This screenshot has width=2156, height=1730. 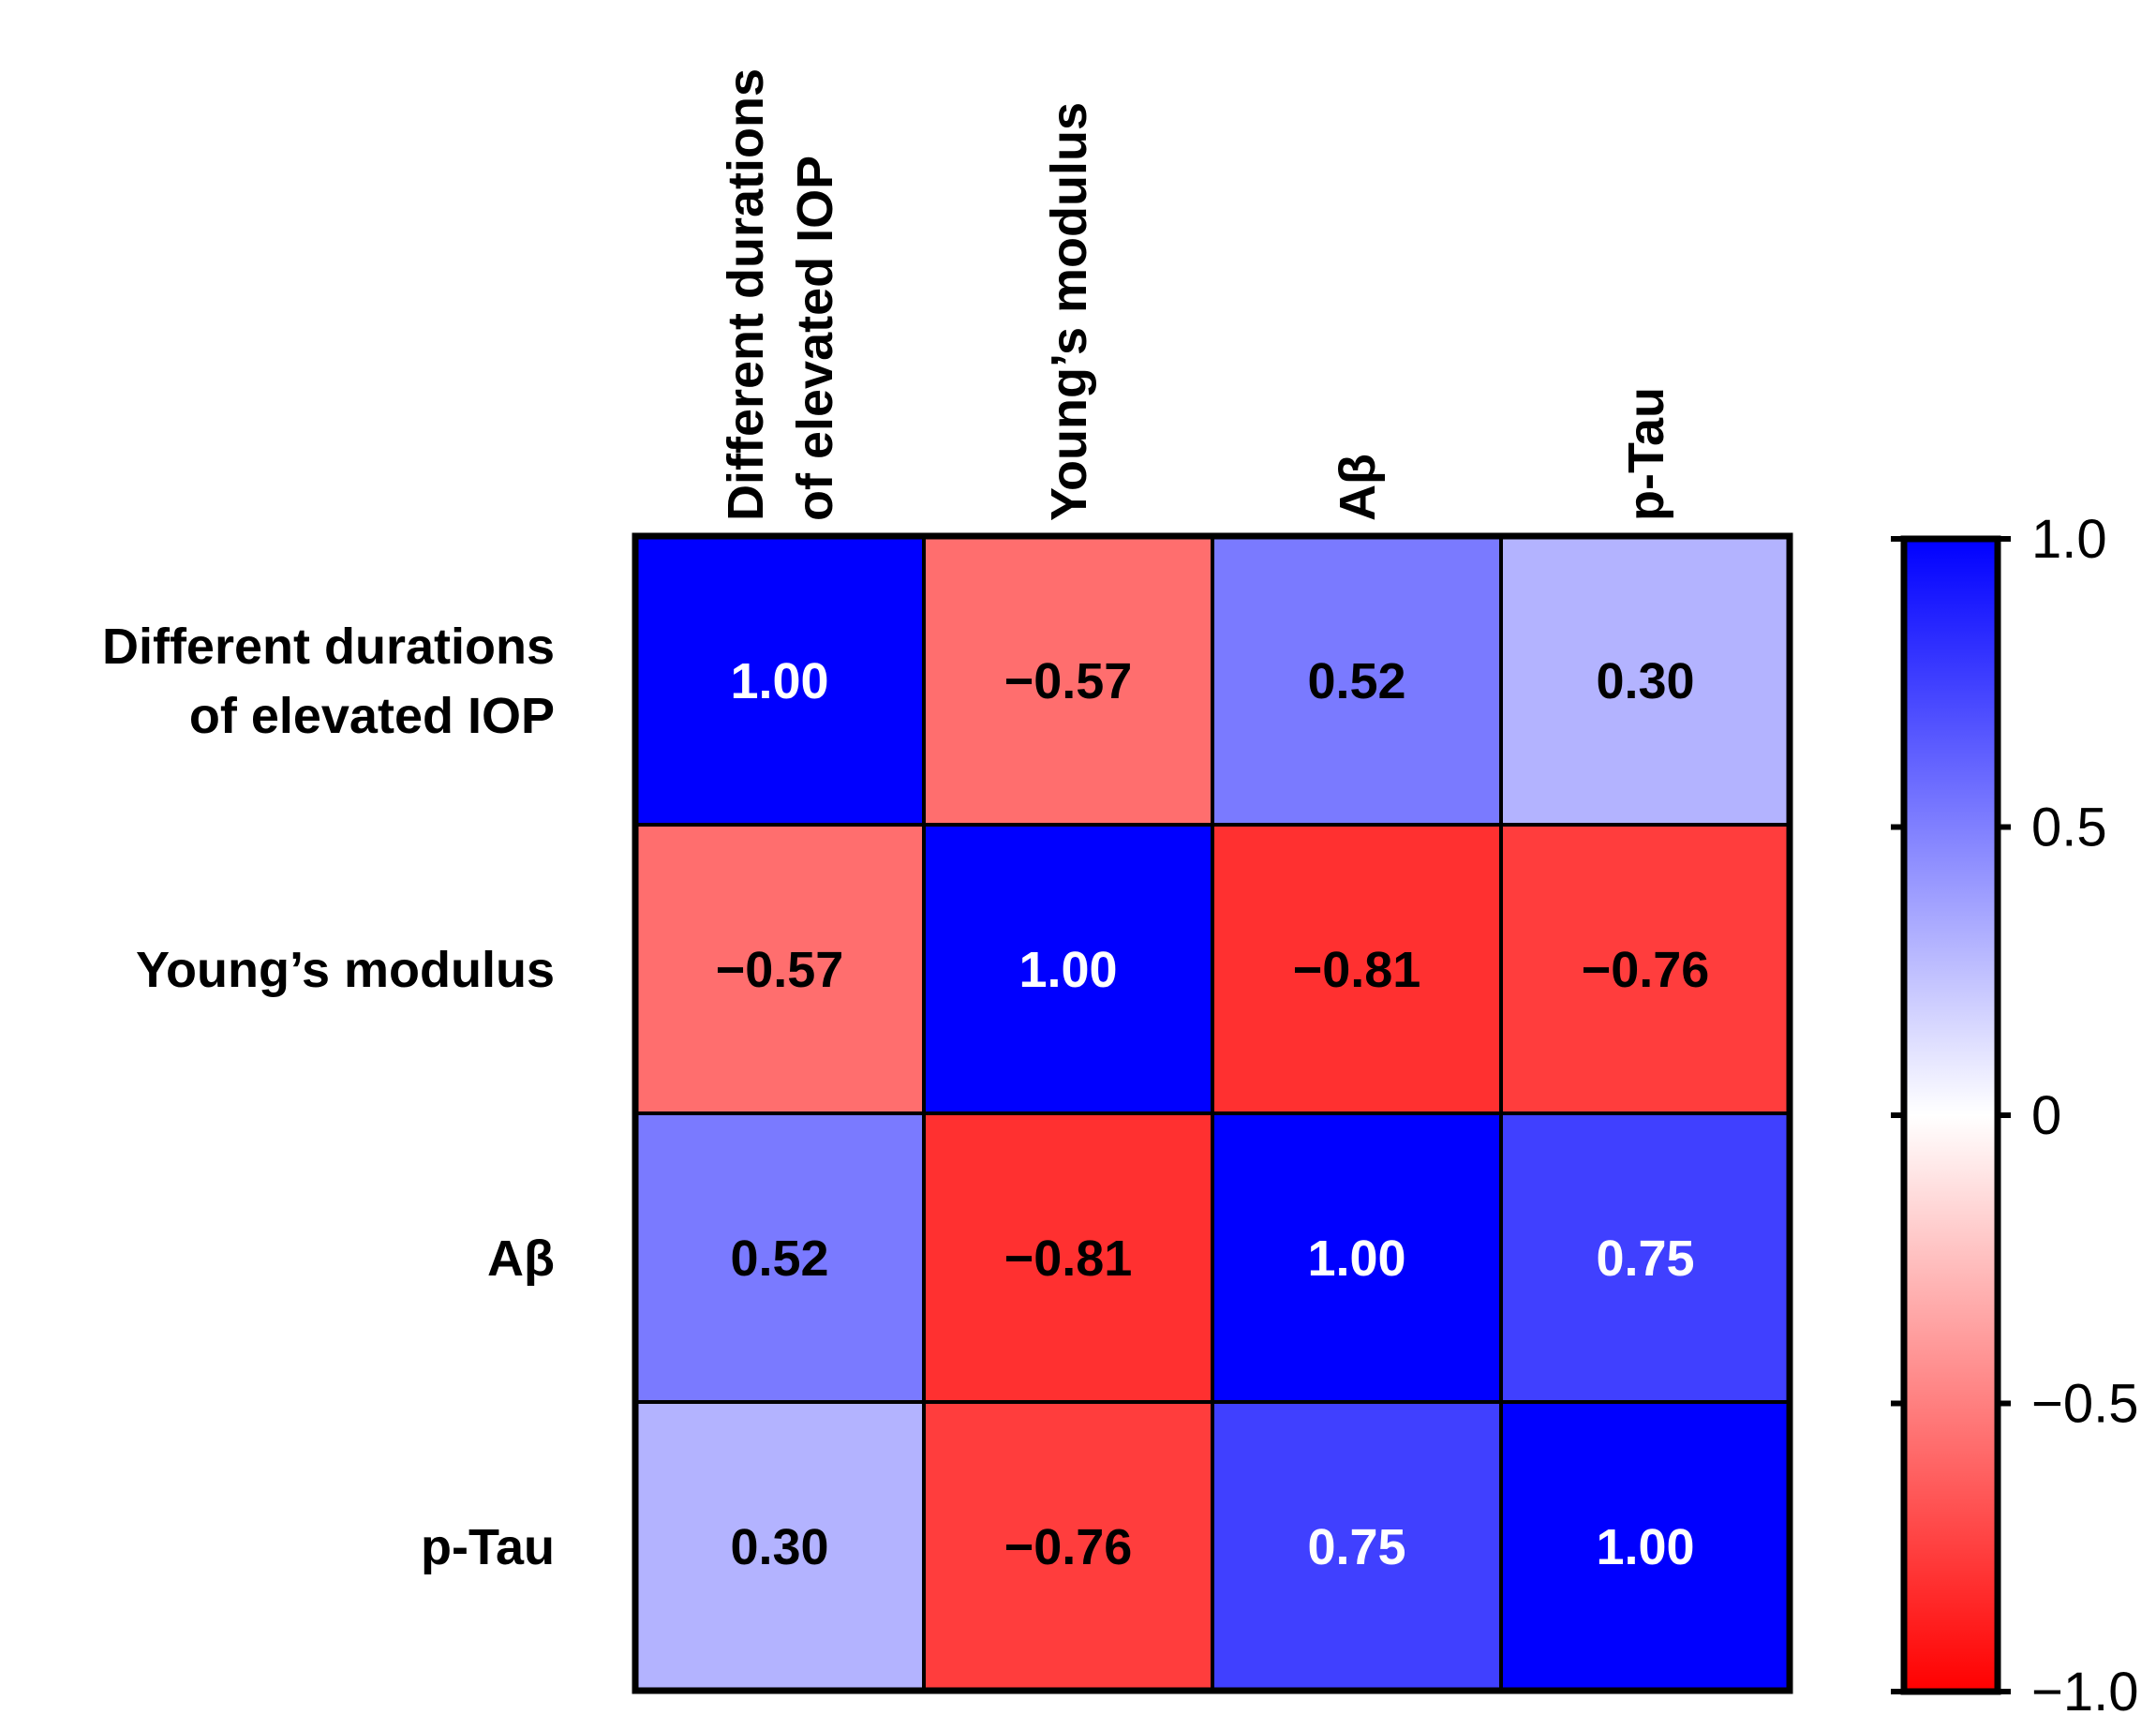 What do you see at coordinates (345, 970) in the screenshot?
I see `row-label: Young’s modulus` at bounding box center [345, 970].